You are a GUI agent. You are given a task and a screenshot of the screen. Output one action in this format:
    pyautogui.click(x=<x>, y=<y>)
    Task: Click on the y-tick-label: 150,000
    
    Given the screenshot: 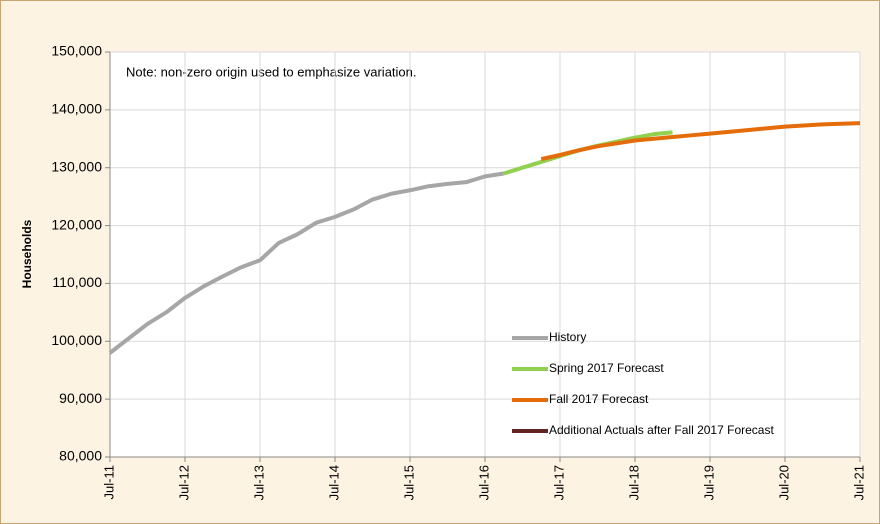 What is the action you would take?
    pyautogui.click(x=76, y=51)
    